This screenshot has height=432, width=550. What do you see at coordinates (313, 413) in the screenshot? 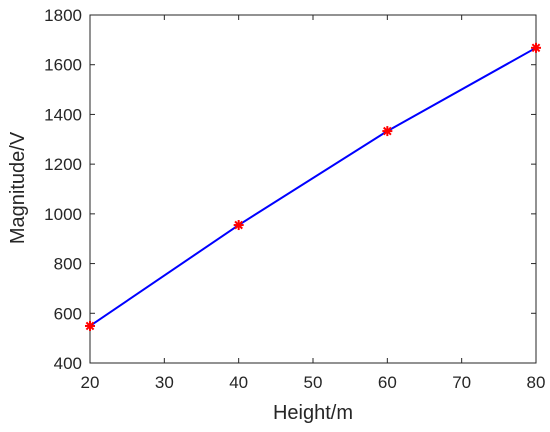
I see `x-axis-label: Height/m` at bounding box center [313, 413].